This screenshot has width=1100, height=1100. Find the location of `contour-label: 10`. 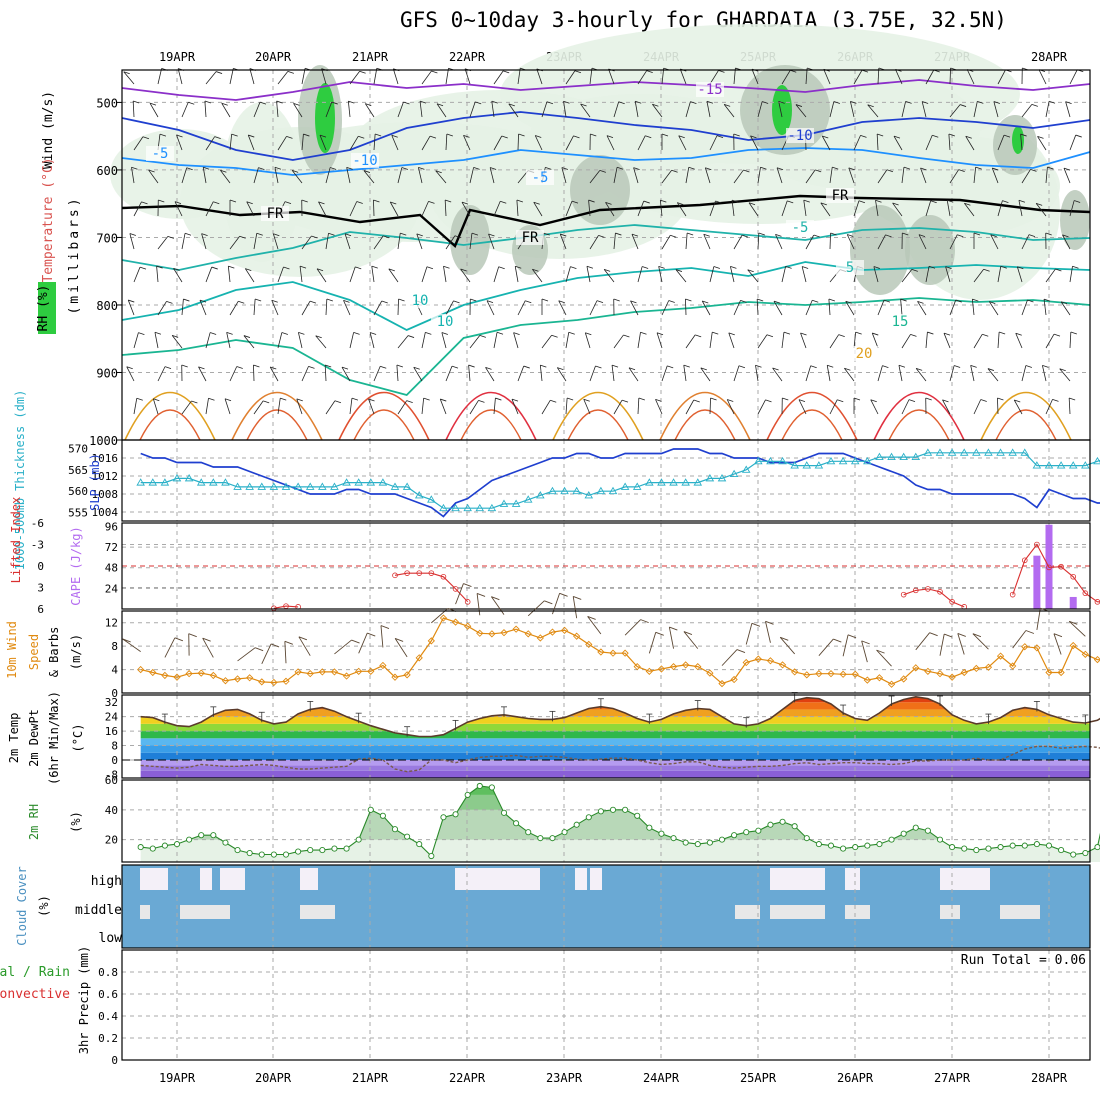

contour-label: 10 is located at coordinates (445, 322).